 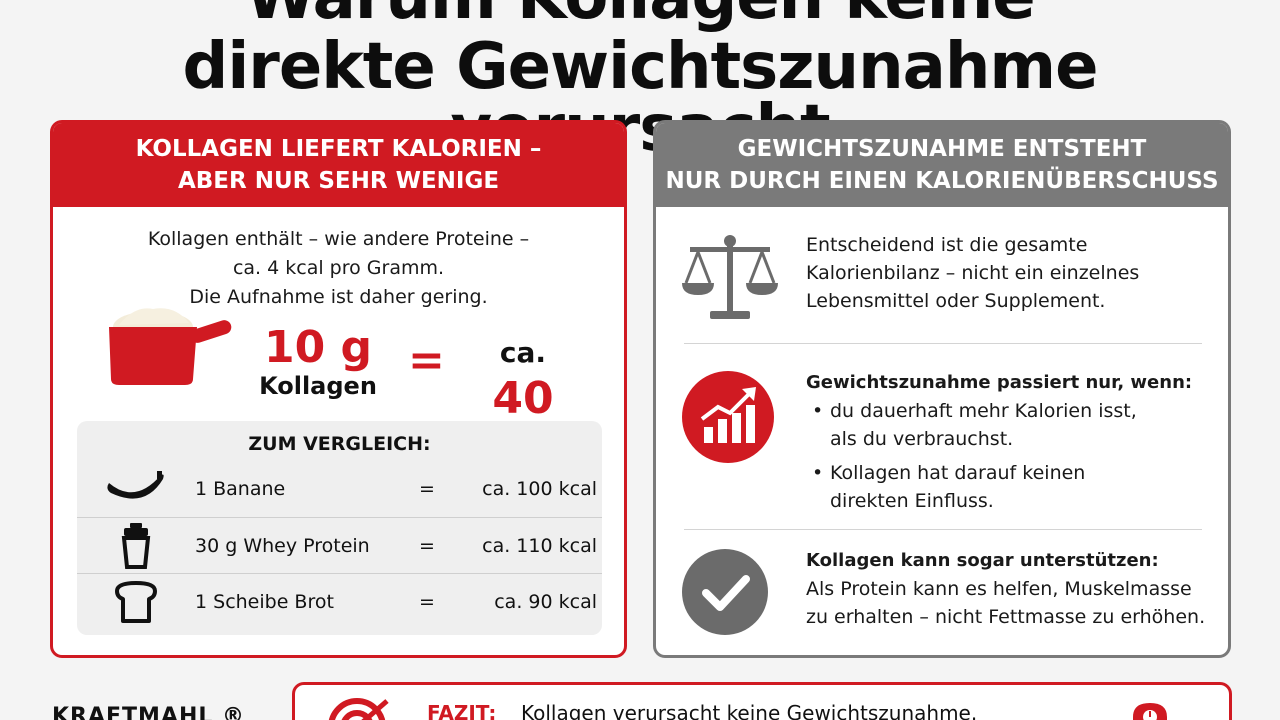 What do you see at coordinates (282, 545) in the screenshot?
I see `comparison-name: 30 g Whey Protein` at bounding box center [282, 545].